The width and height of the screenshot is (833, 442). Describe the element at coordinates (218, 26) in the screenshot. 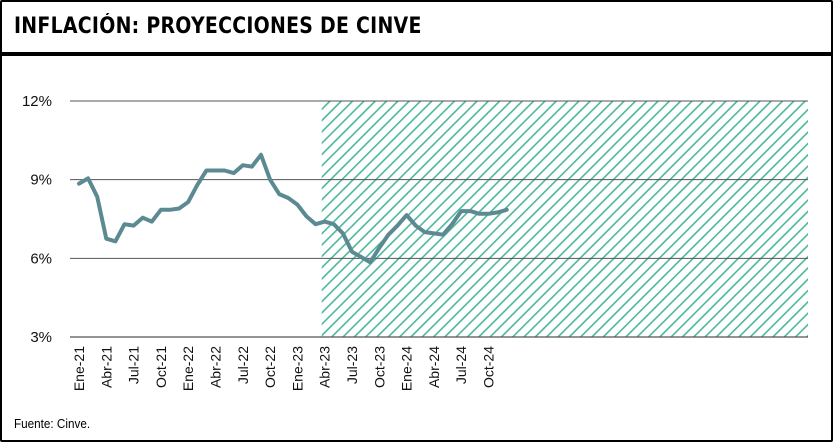

I see `chart-title: INFLACIÓN: PROYECCIONES DE CINVE` at that location.